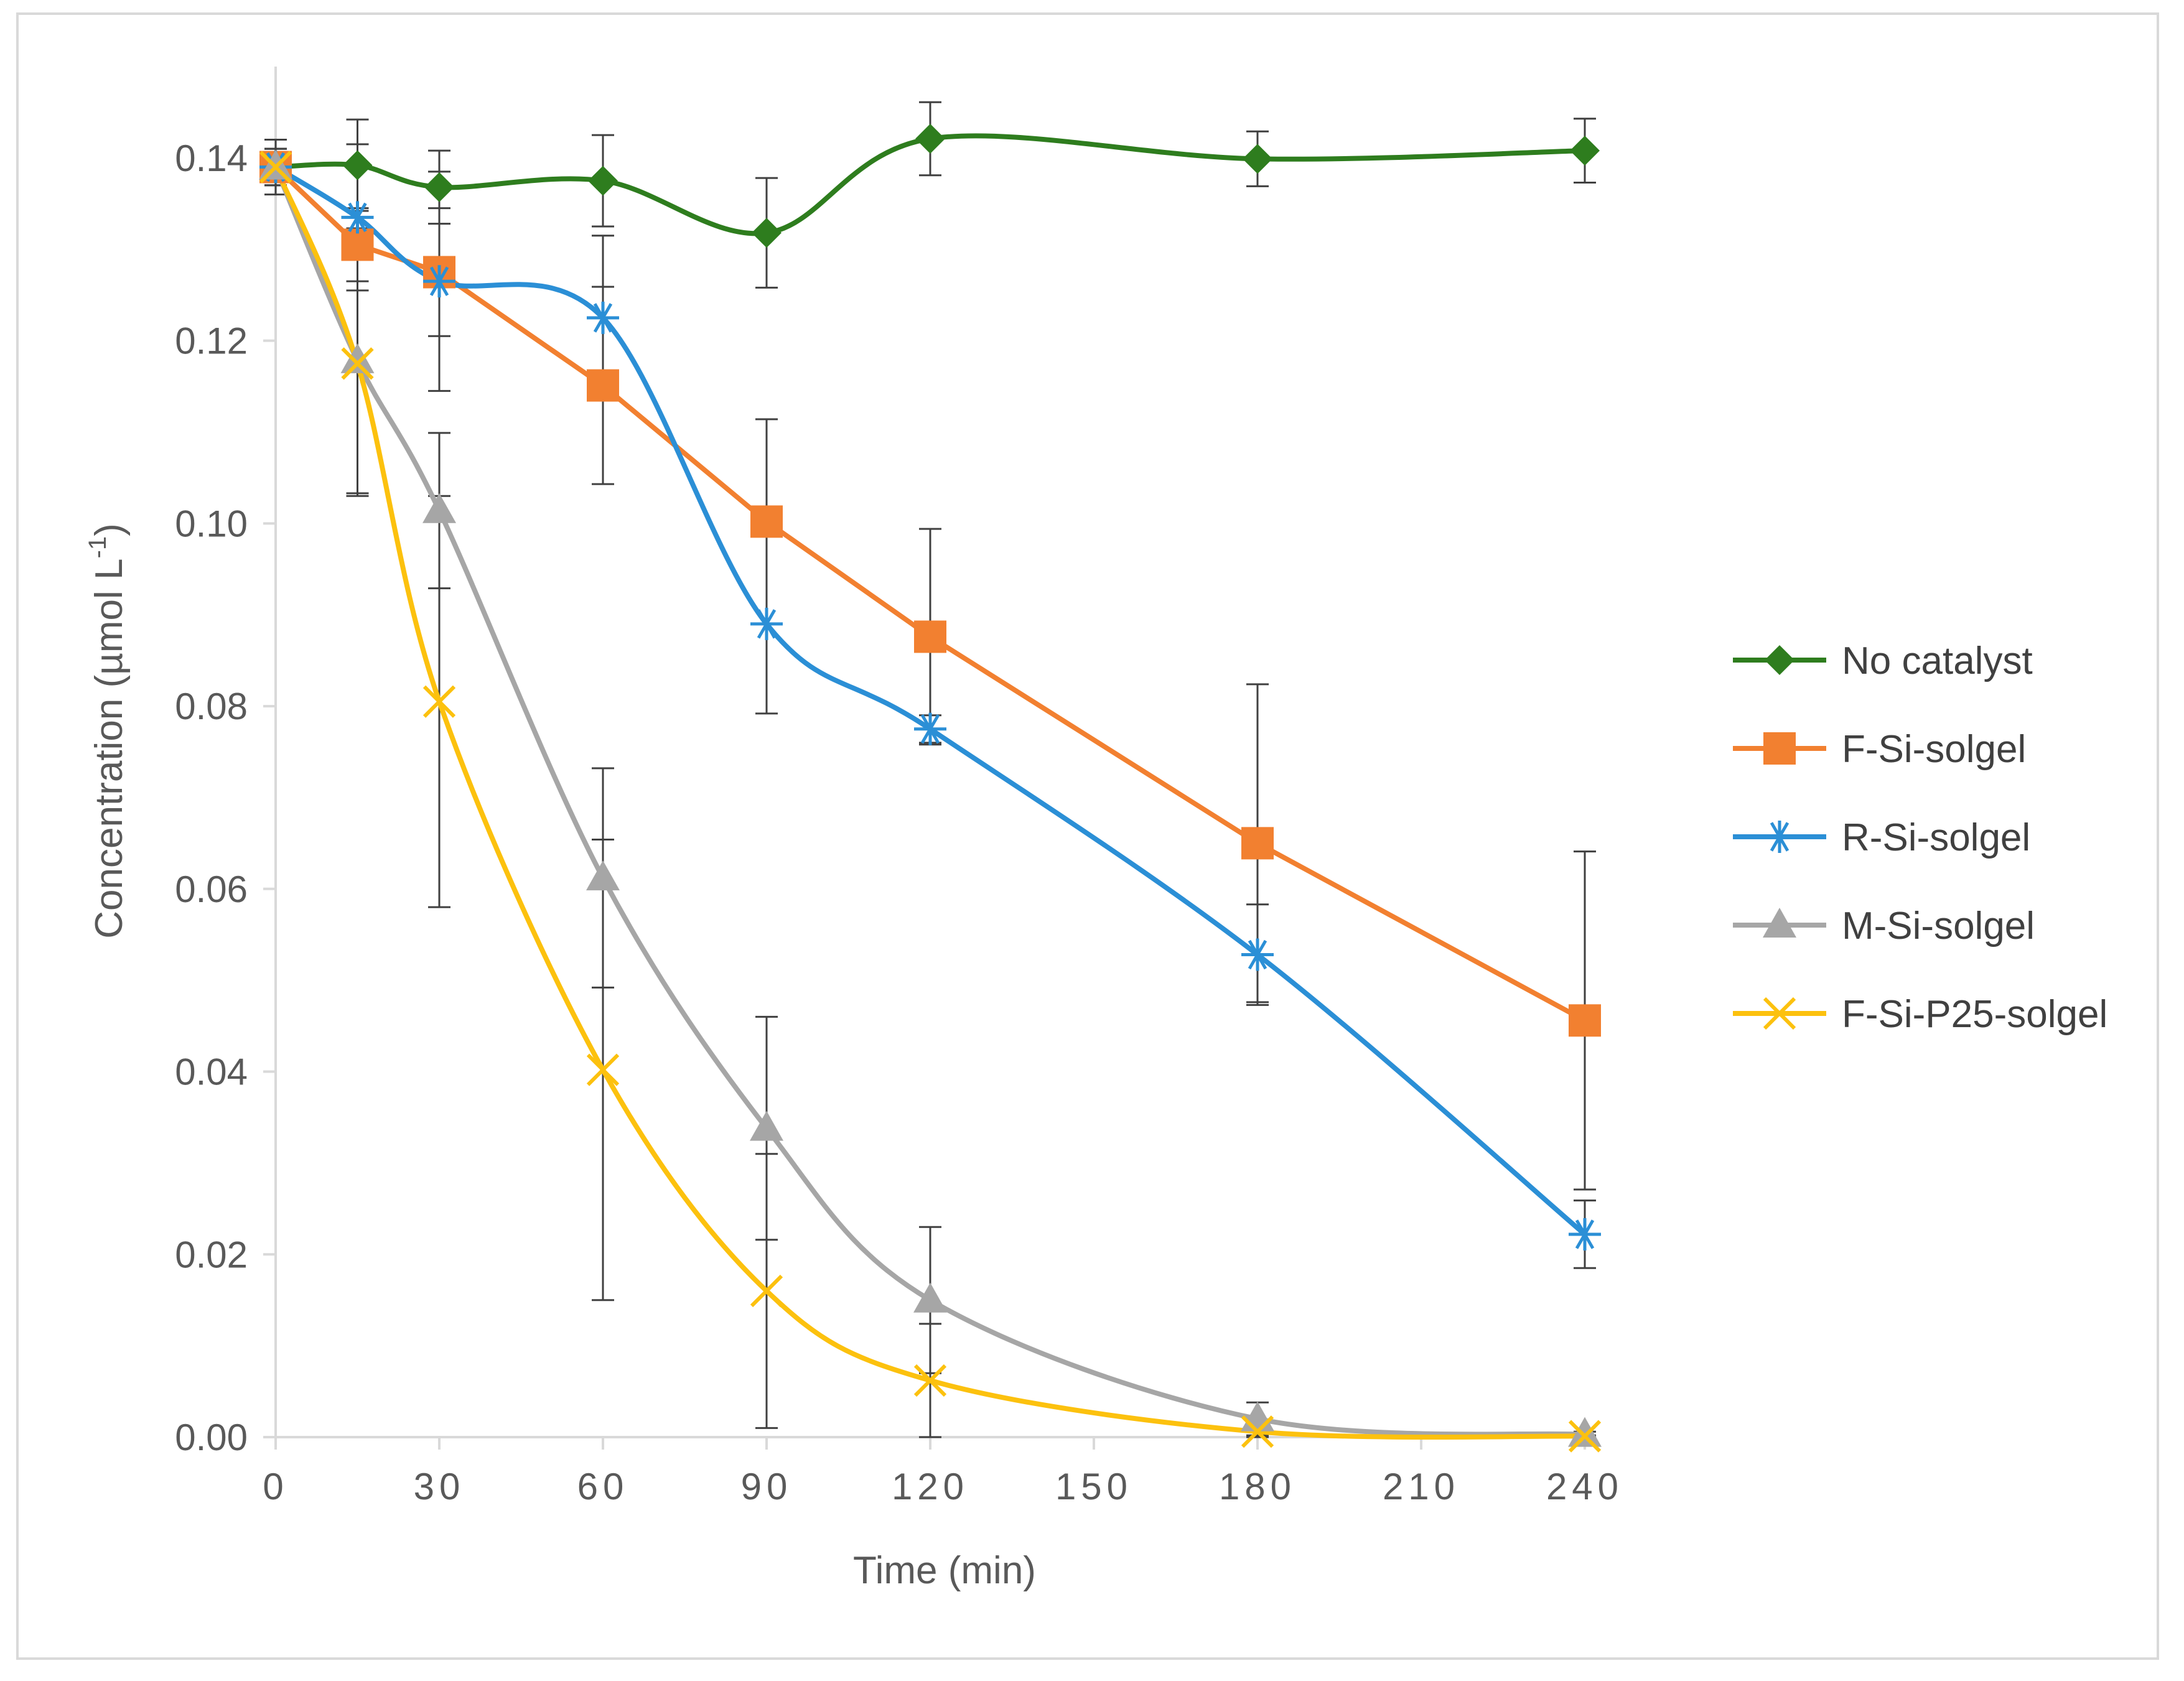 Image resolution: width=2184 pixels, height=1681 pixels. I want to click on legend-item-r-si-solgel: R-Si-solgel, so click(1881, 837).